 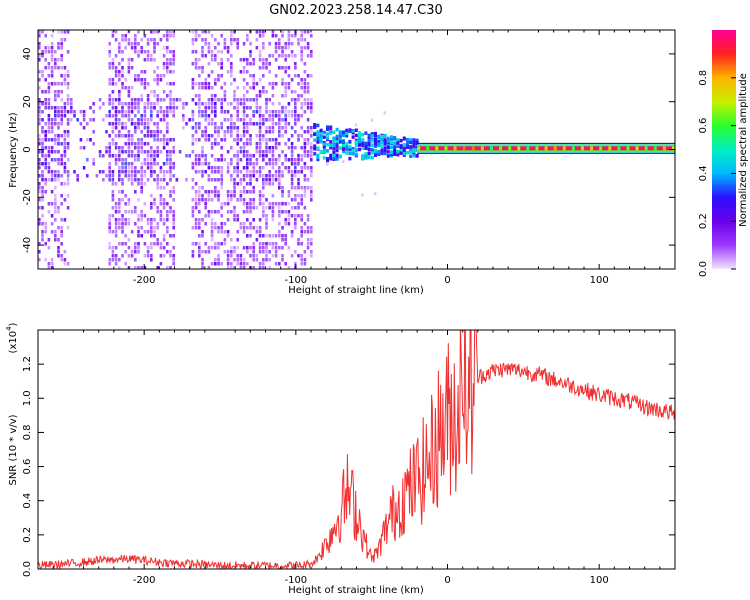 I want to click on y-tick-label: 1.0, so click(x=27, y=398).